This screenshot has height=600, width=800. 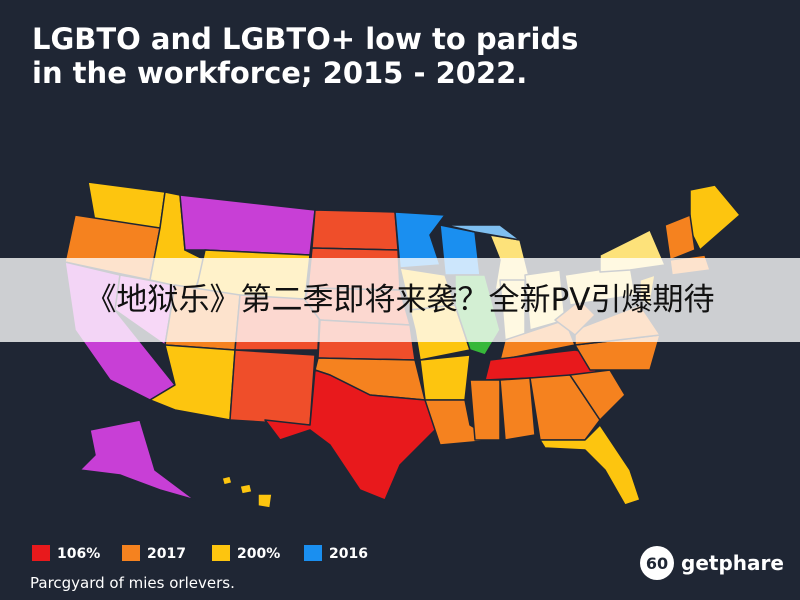 What do you see at coordinates (78, 554) in the screenshot?
I see `legend-label: 106%` at bounding box center [78, 554].